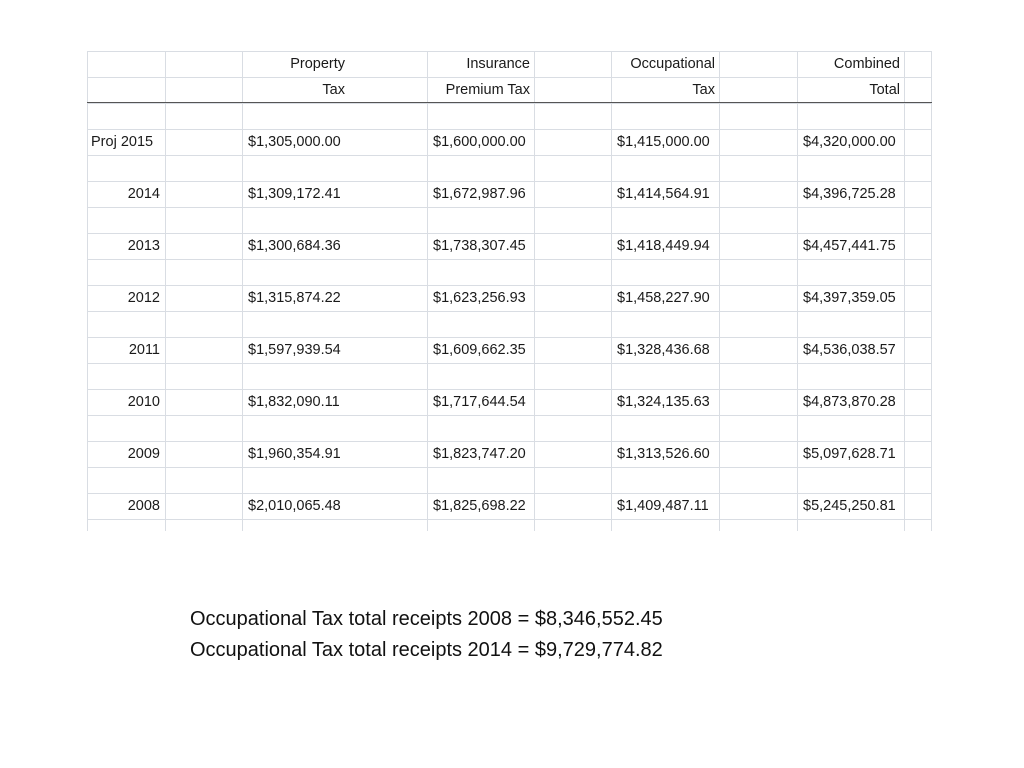 The width and height of the screenshot is (1024, 768). What do you see at coordinates (143, 454) in the screenshot?
I see `row-year: 2009` at bounding box center [143, 454].